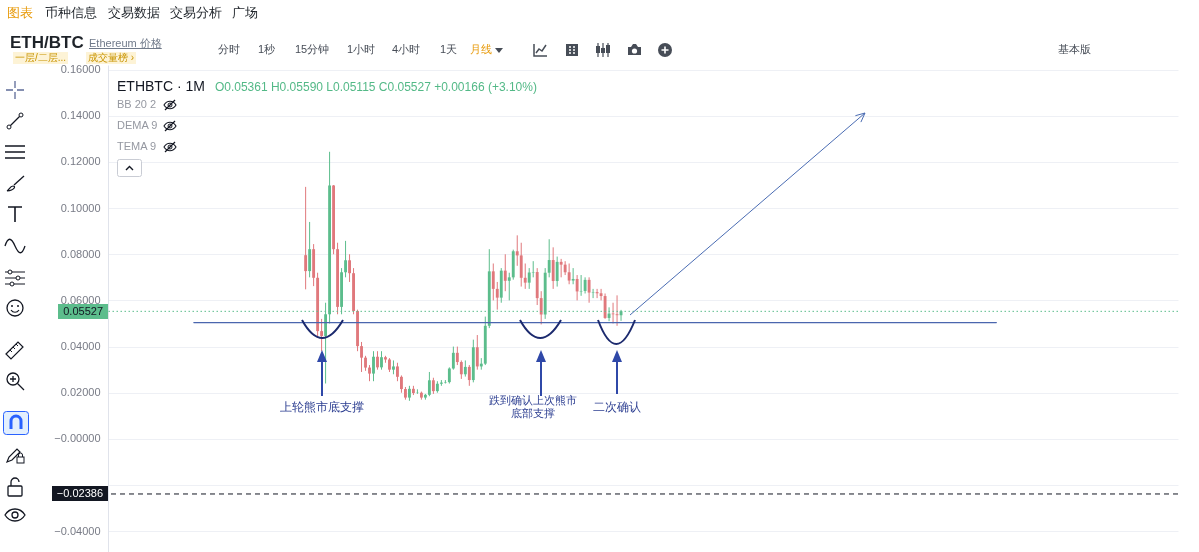 The height and width of the screenshot is (552, 1199). What do you see at coordinates (229, 50) in the screenshot?
I see `text: 分时` at bounding box center [229, 50].